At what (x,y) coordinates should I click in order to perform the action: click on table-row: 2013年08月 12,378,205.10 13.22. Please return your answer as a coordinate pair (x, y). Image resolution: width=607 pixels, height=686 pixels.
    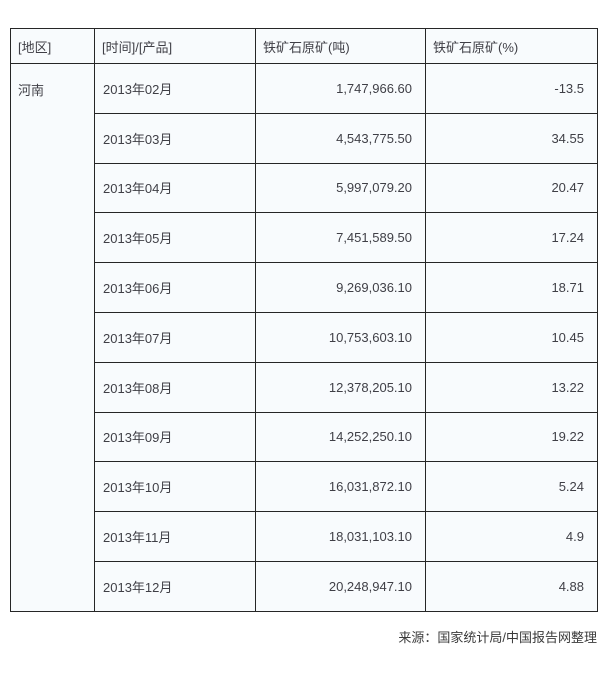
    Looking at the image, I should click on (304, 387).